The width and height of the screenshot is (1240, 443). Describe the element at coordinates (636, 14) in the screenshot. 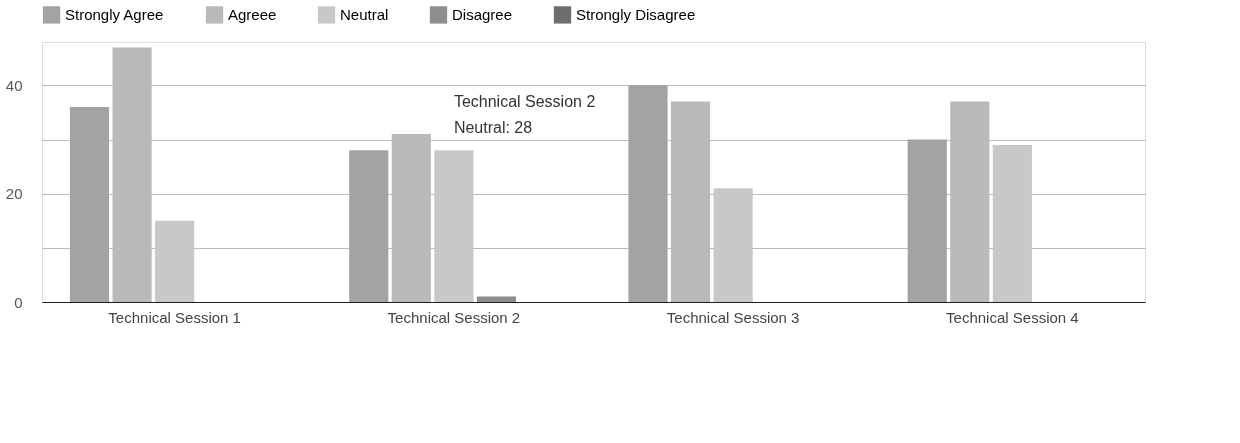

I see `legend-label: Strongly Disagree` at that location.